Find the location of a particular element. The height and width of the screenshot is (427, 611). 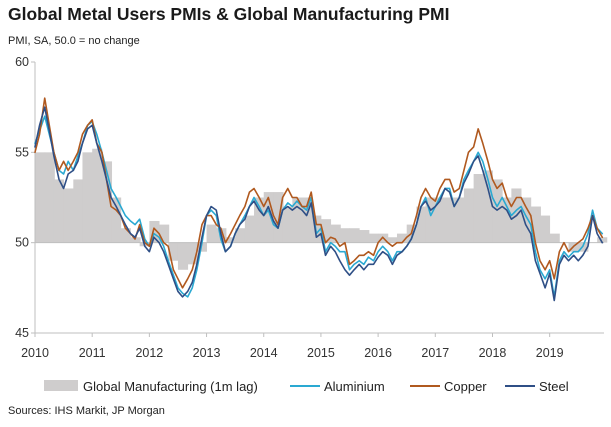

y-tick-label: 60 is located at coordinates (22, 62).